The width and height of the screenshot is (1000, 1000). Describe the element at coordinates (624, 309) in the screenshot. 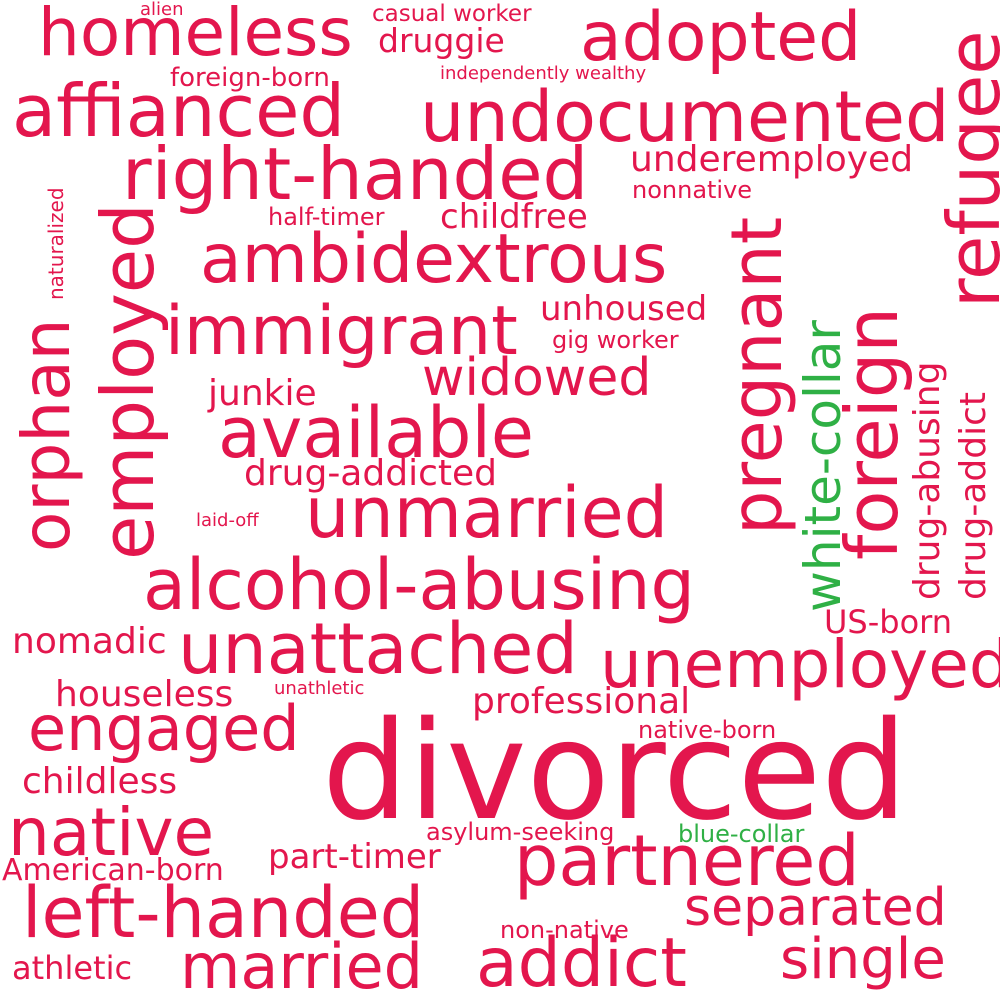

I see `word-unhoused: unhoused` at that location.